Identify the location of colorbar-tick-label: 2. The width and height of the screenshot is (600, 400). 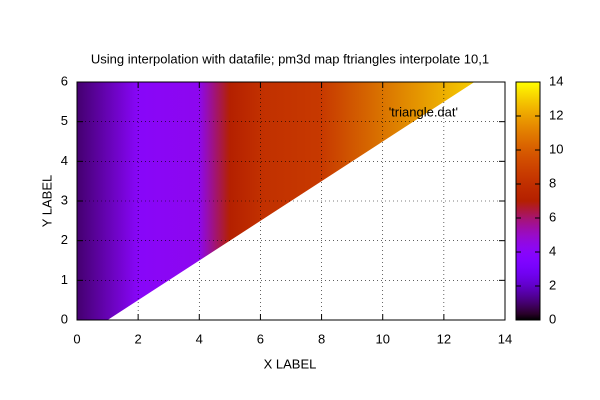
(552, 284).